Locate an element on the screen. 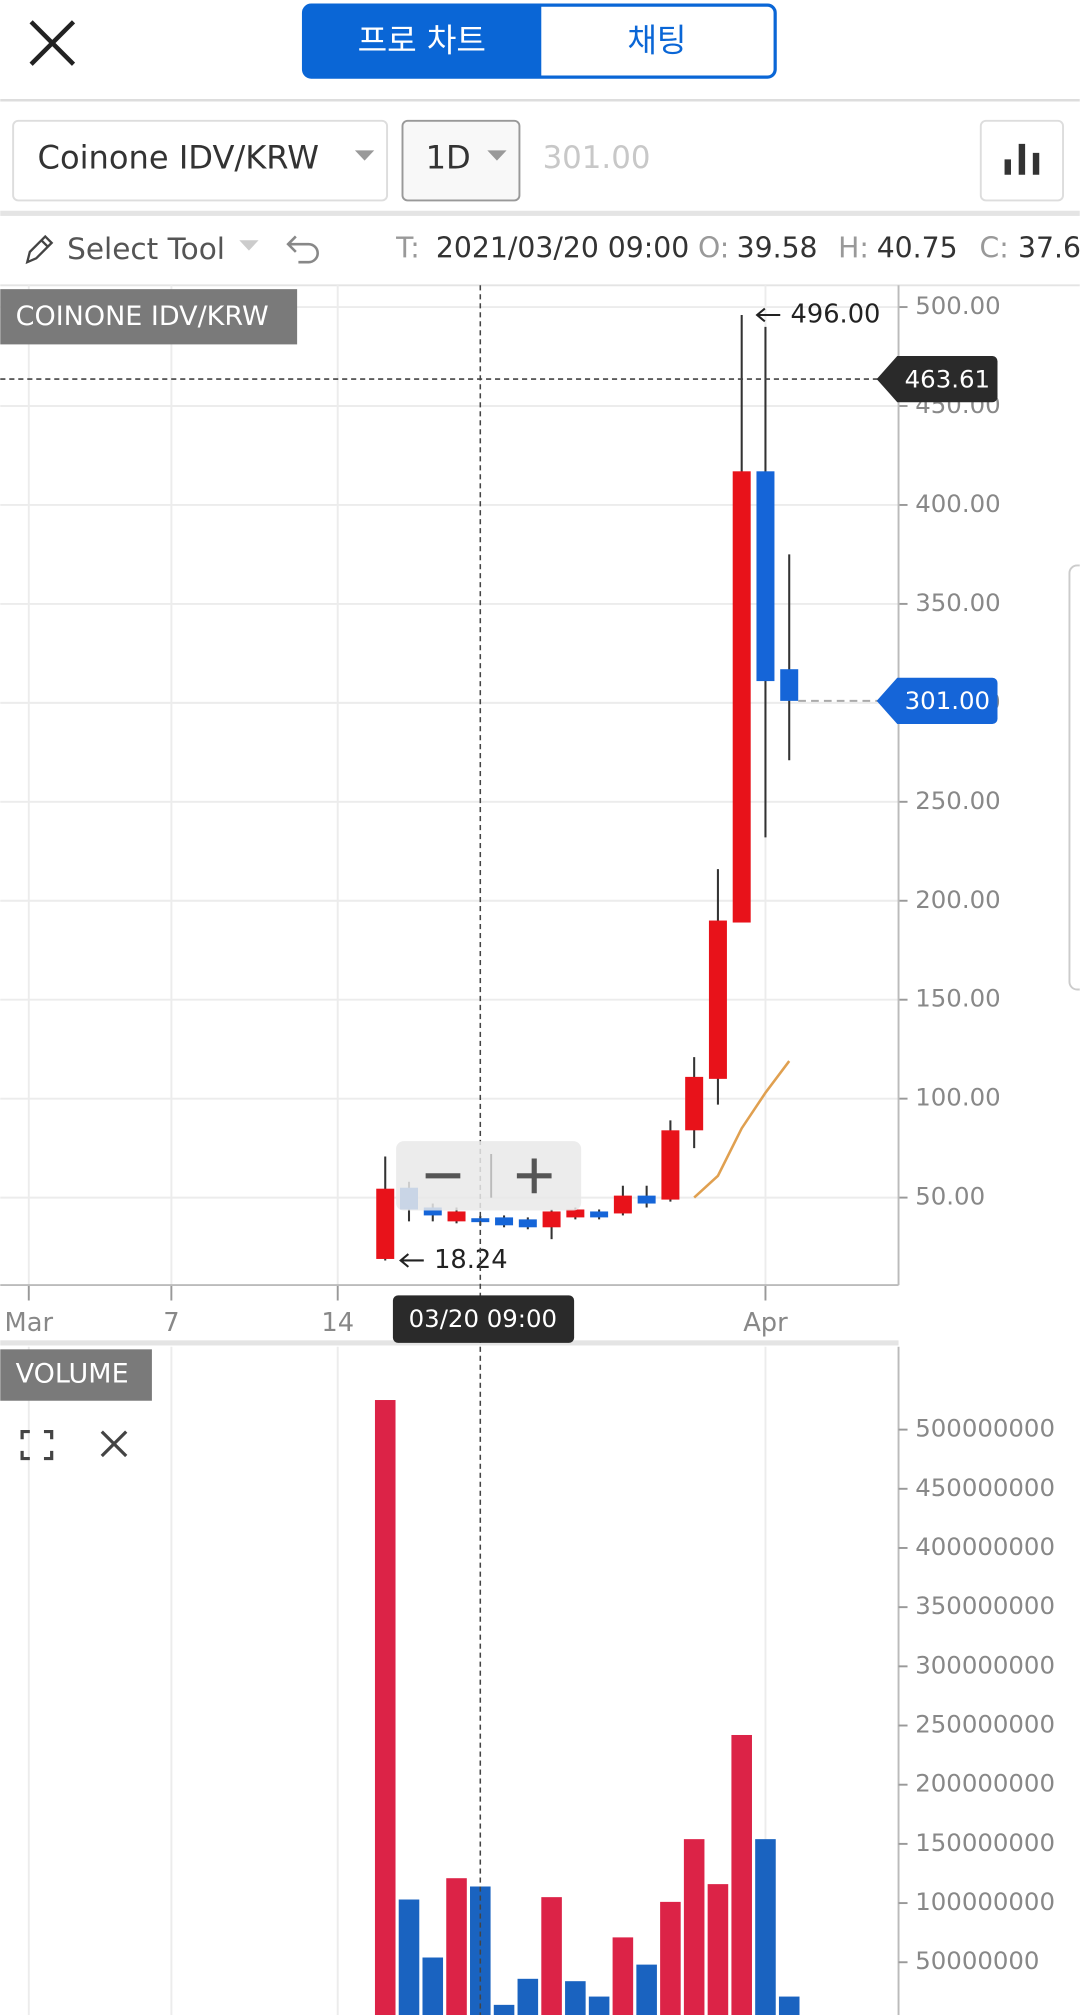  interval-select is located at coordinates (461, 160).